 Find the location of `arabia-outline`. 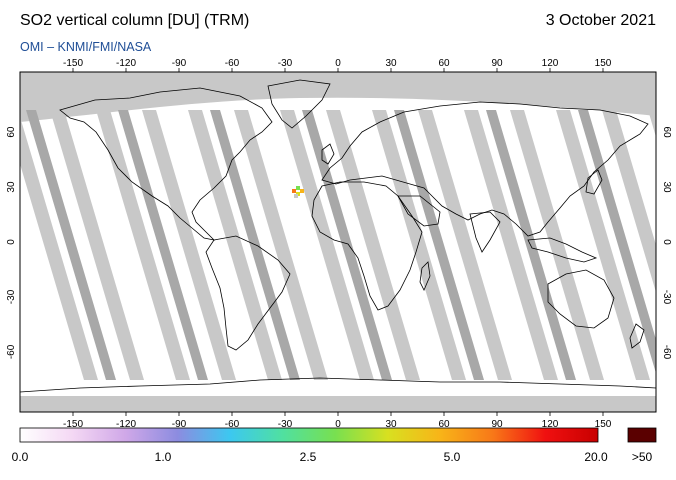

arabia-outline is located at coordinates (419, 211).